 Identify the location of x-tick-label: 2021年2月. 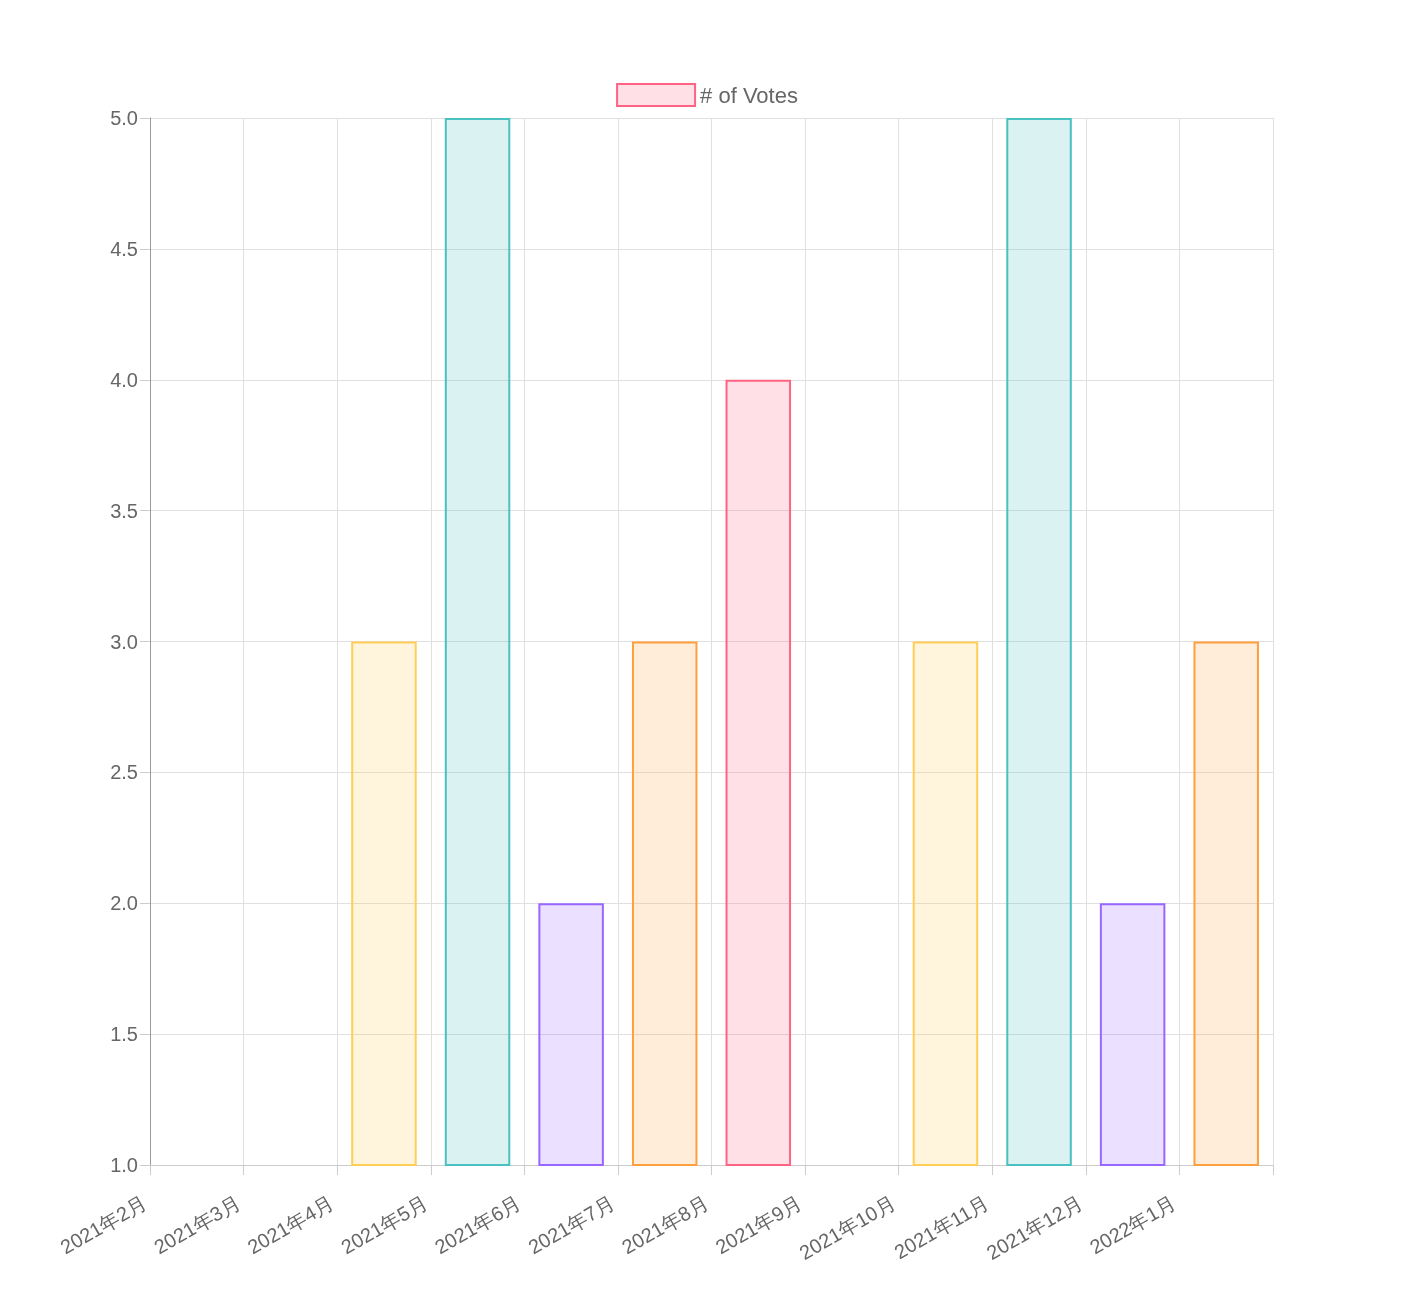
(103, 1225).